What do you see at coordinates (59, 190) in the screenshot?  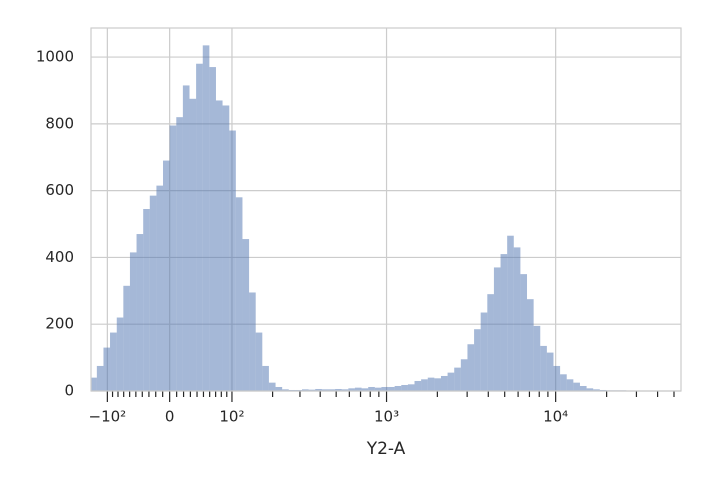 I see `y-tick-label: 600` at bounding box center [59, 190].